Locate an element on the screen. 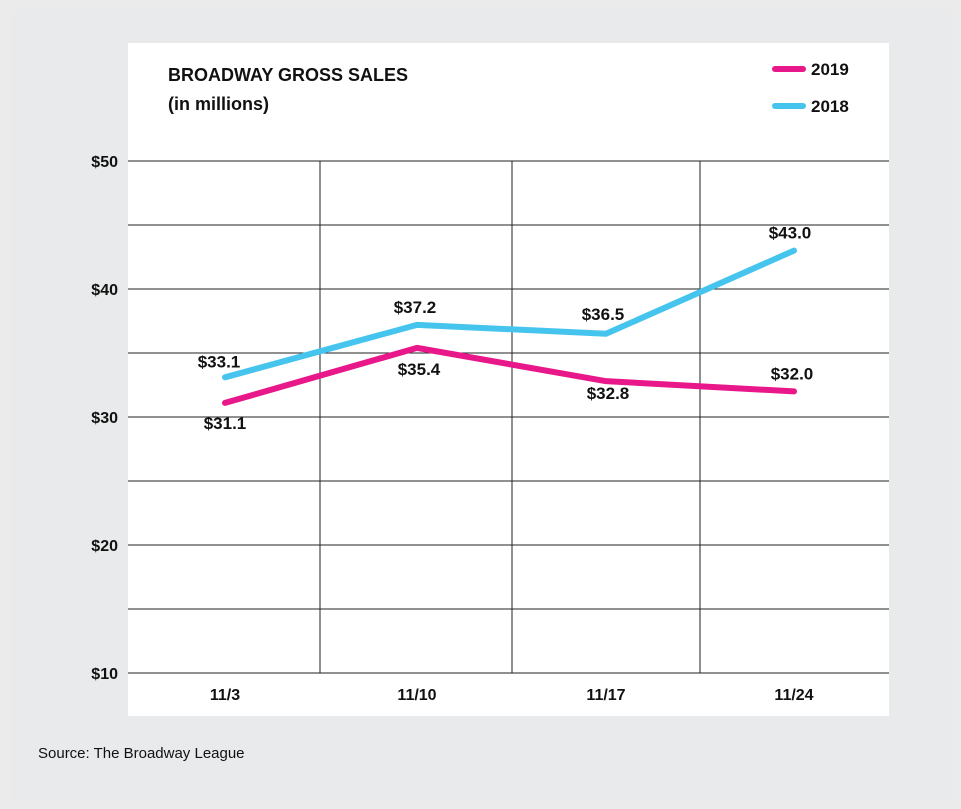  y-tick-label: $20 is located at coordinates (104, 546).